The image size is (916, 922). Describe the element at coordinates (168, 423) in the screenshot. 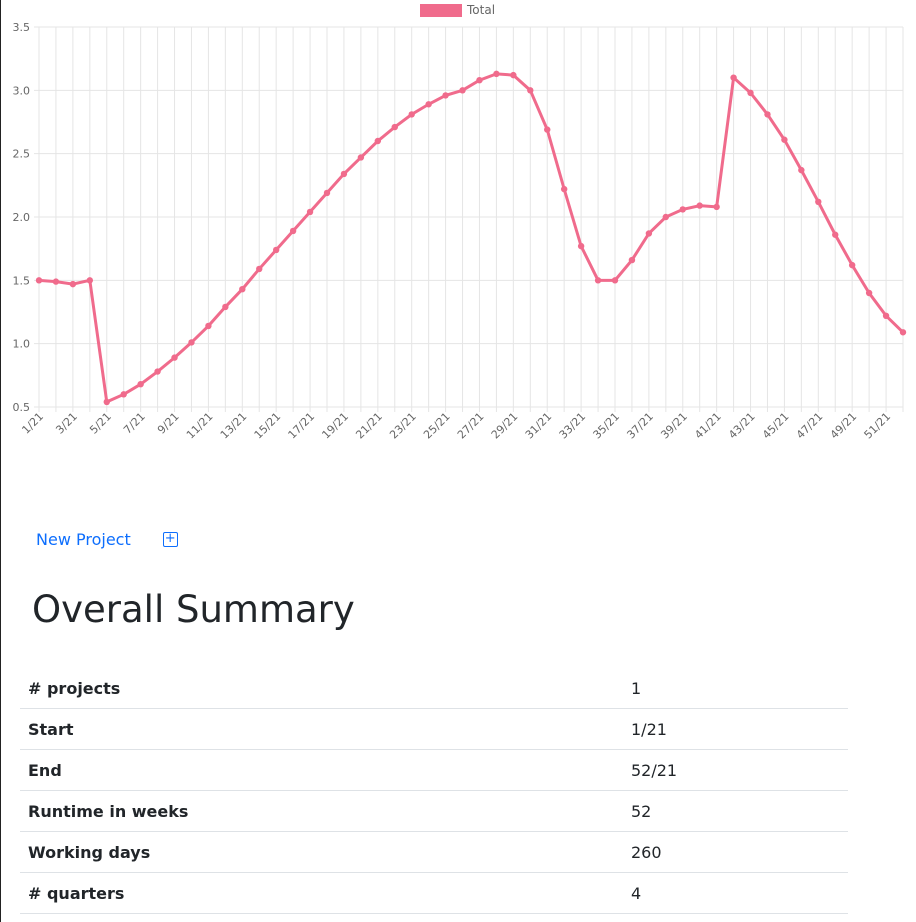

I see `x-tick-label: 9/21` at that location.